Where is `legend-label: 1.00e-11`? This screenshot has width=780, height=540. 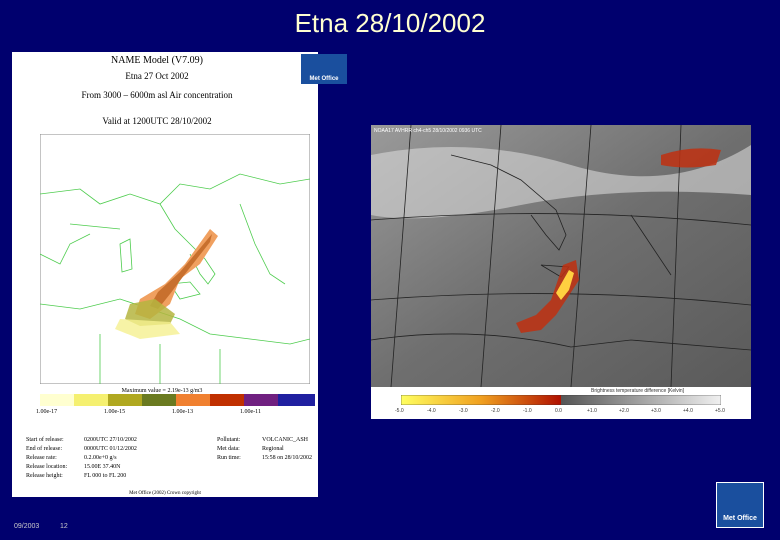
legend-label: 1.00e-11 is located at coordinates (250, 412).